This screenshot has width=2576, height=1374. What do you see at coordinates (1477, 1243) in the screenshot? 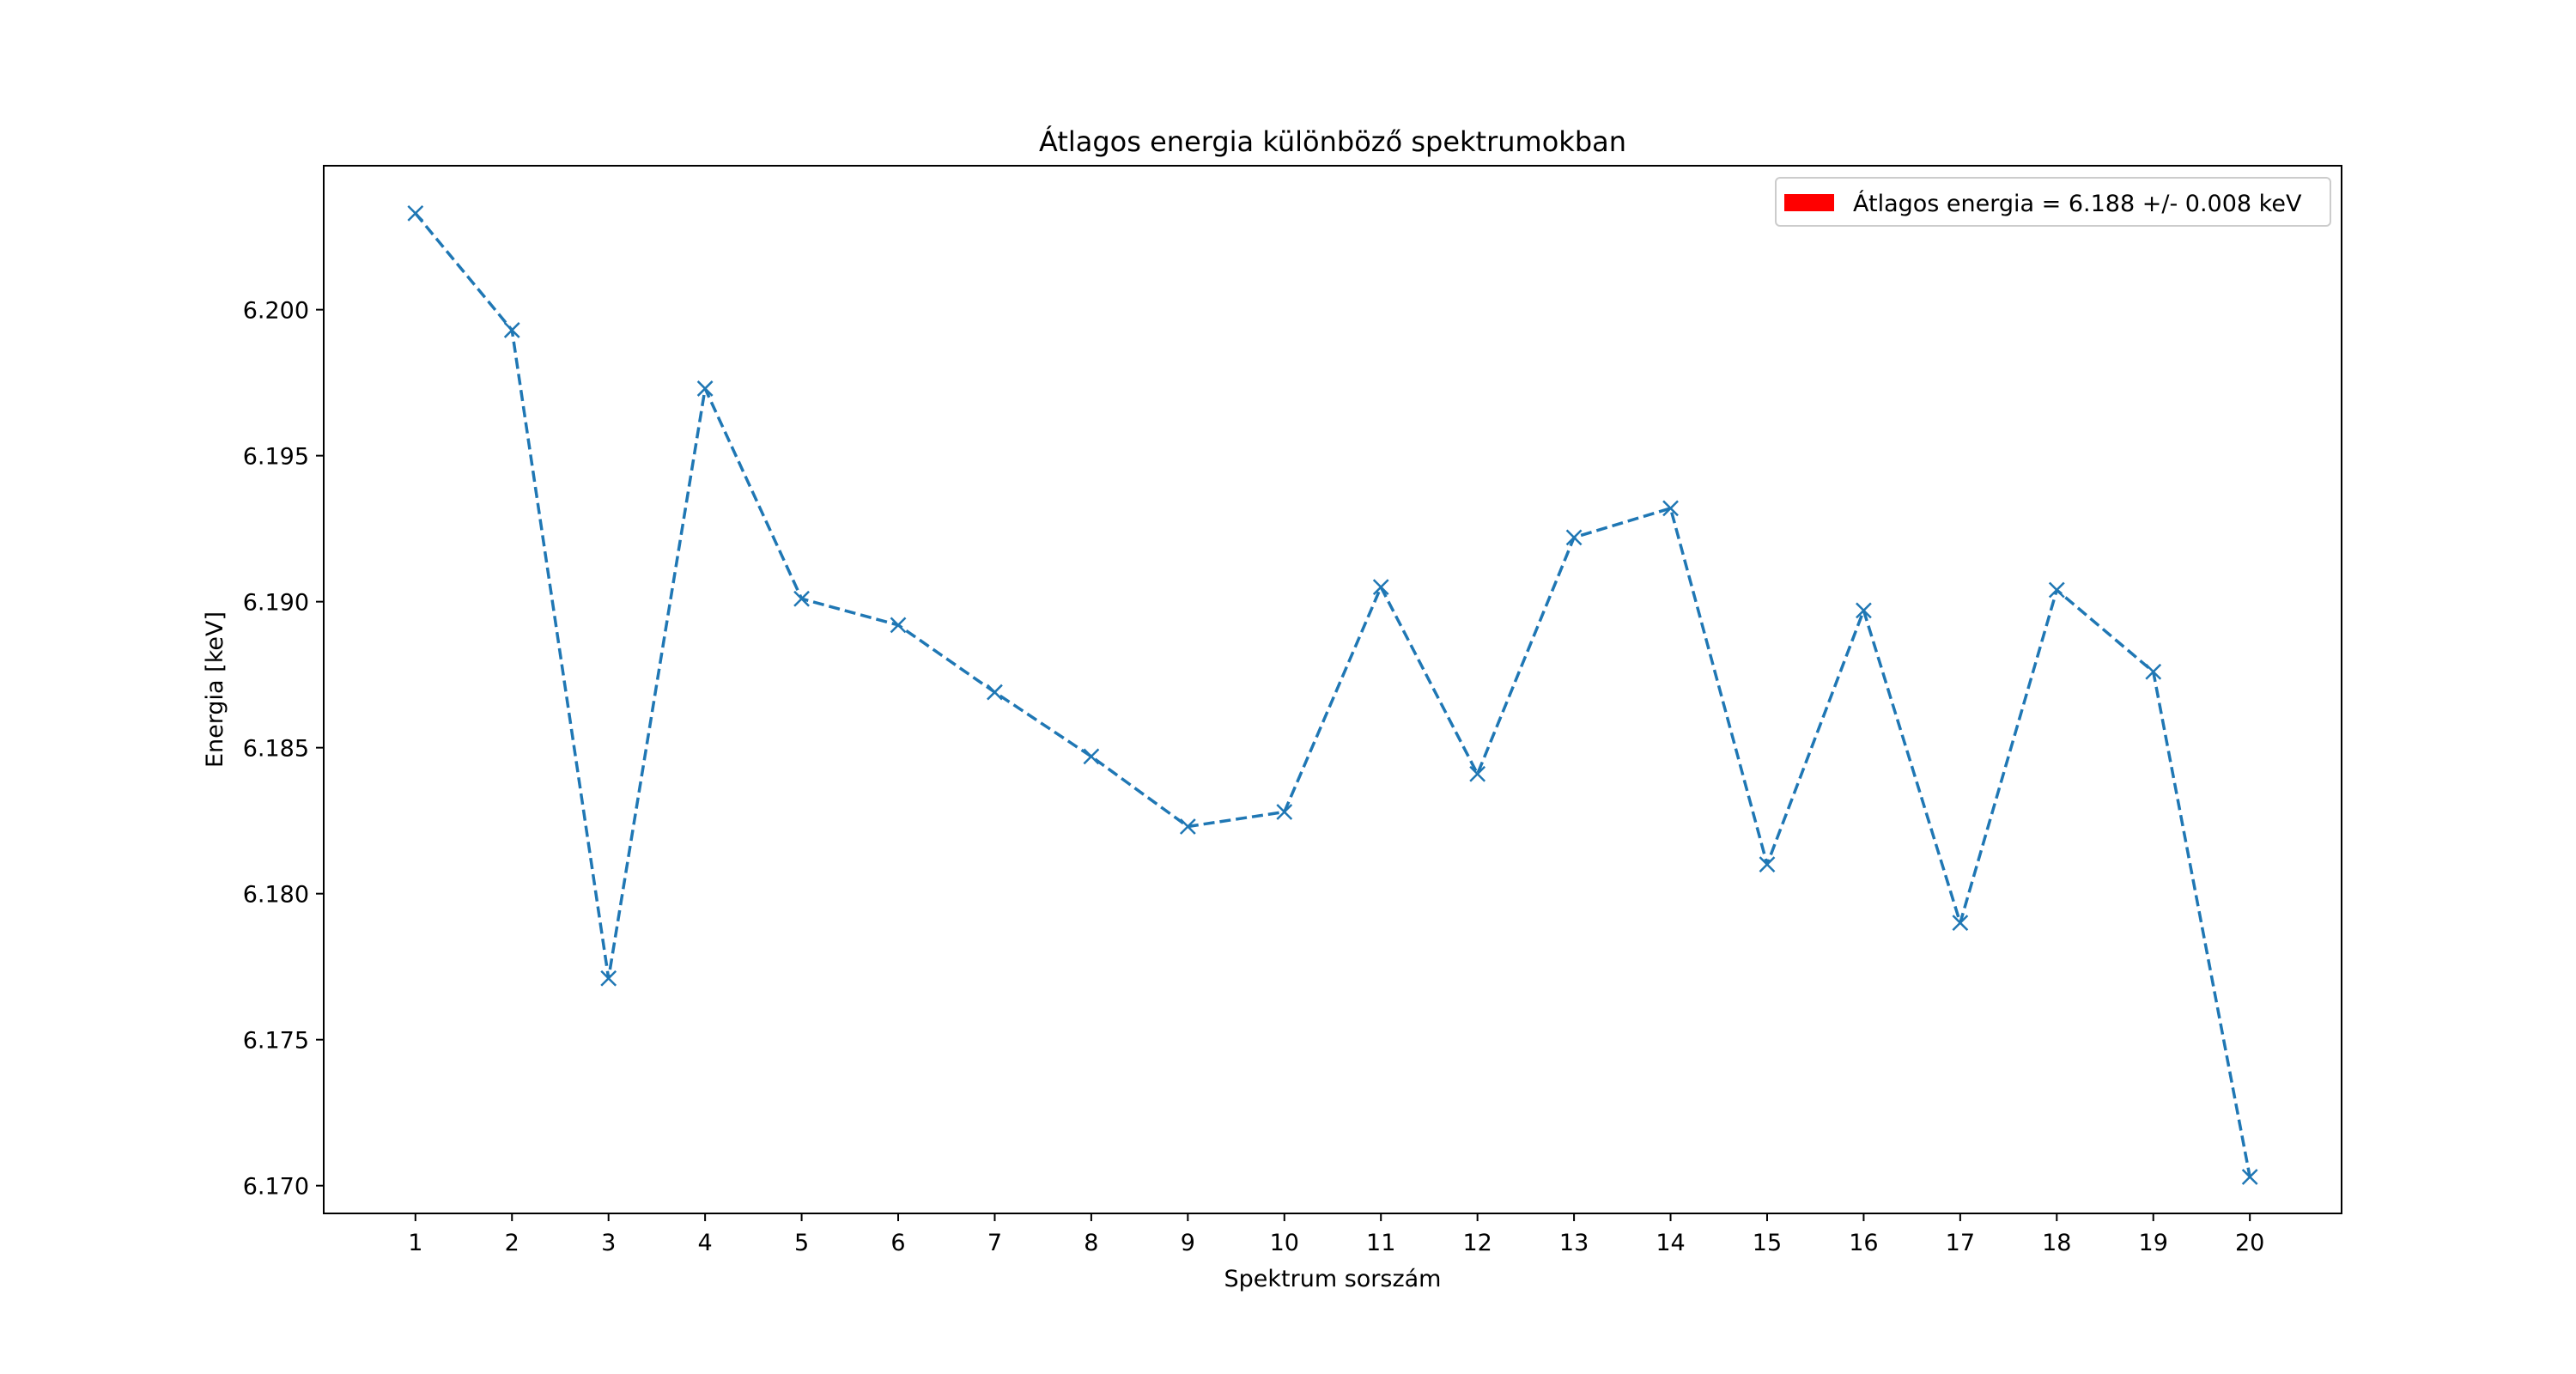
I see `x-tick-label: 12` at bounding box center [1477, 1243].